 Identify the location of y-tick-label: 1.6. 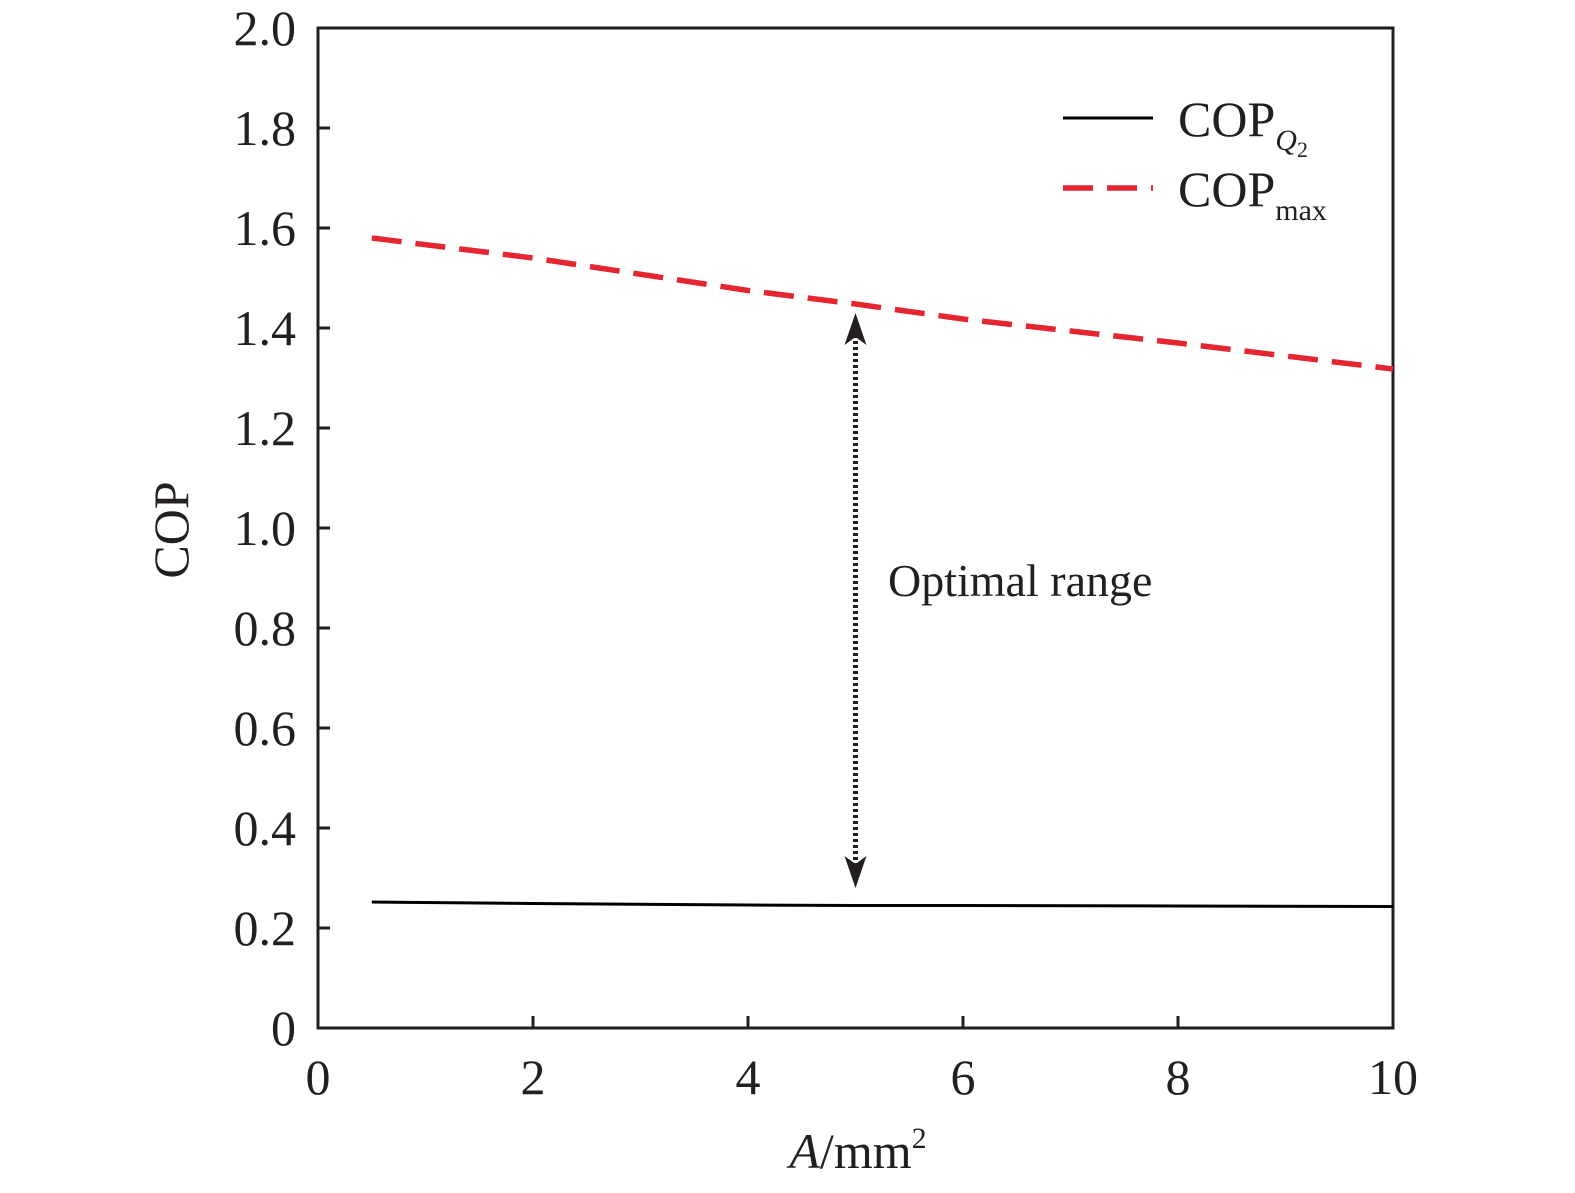
(265, 228).